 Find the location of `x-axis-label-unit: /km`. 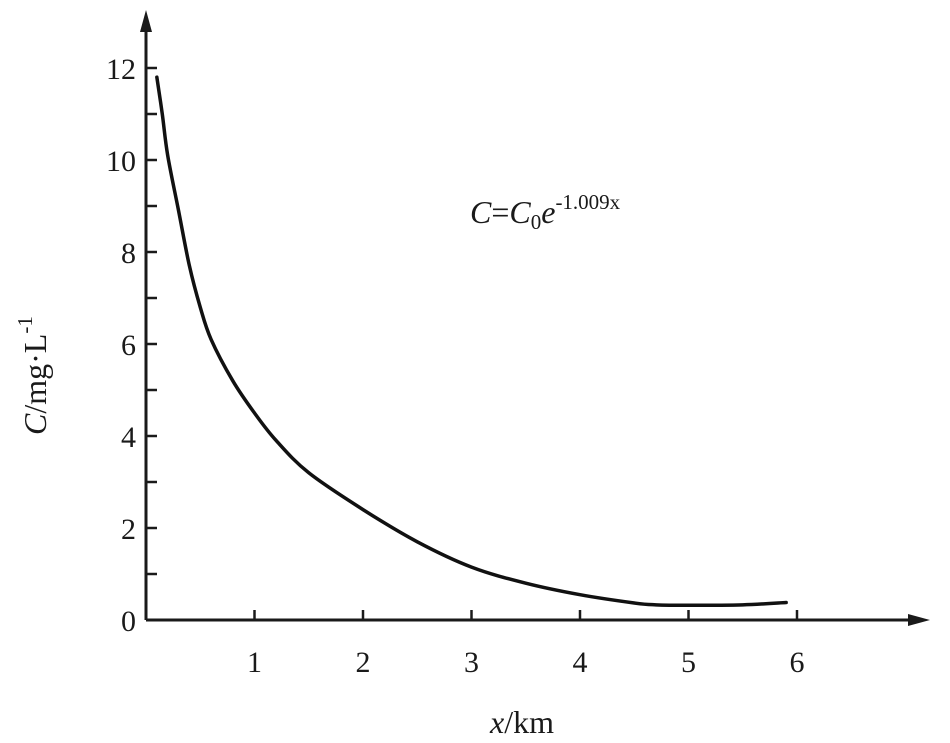

x-axis-label-unit: /km is located at coordinates (529, 722).